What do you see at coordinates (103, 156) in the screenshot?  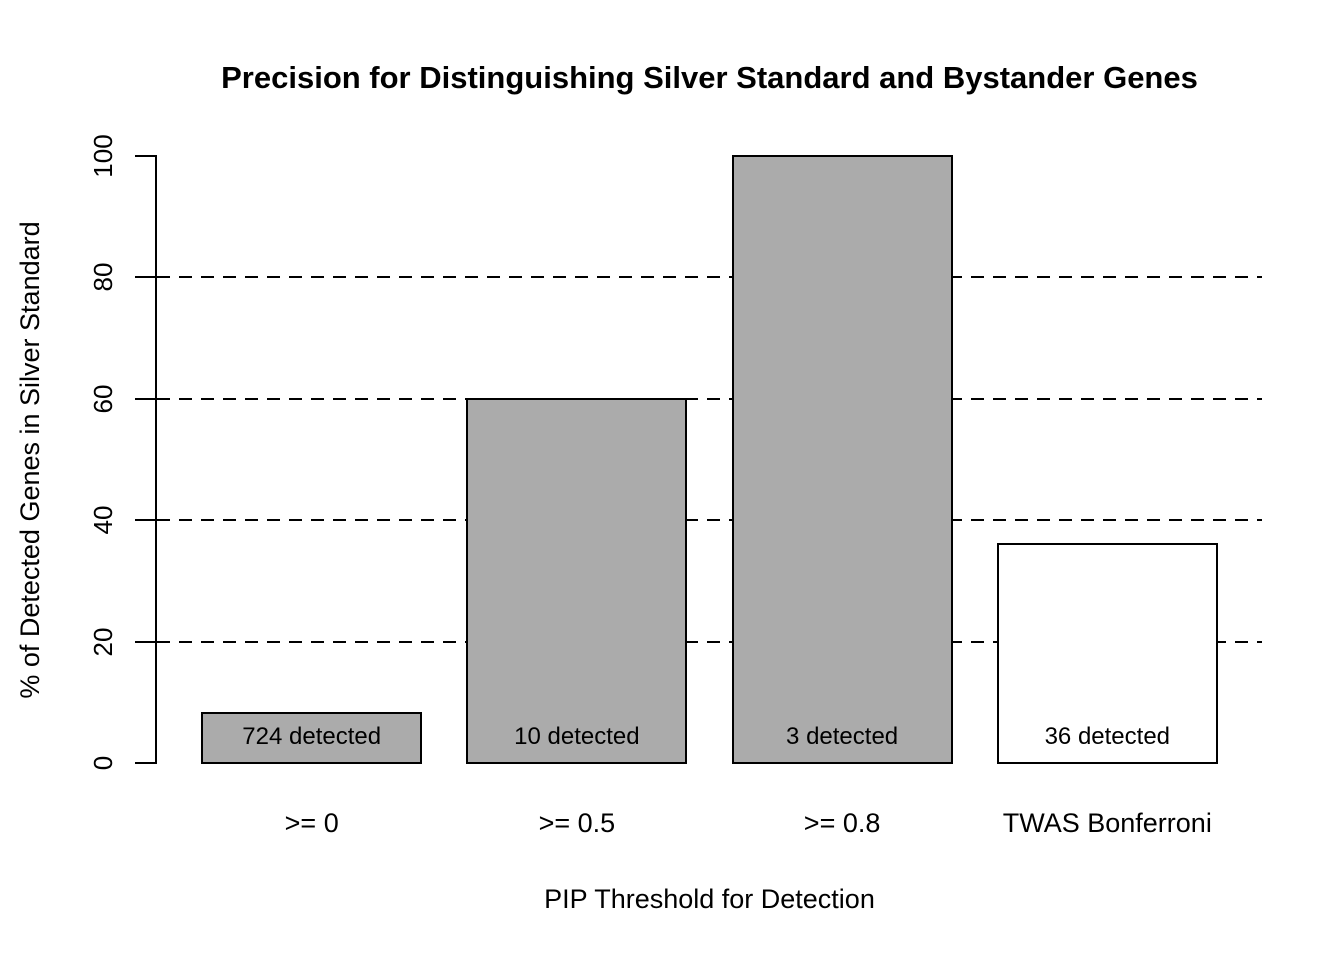 I see `y-tick-label: 100` at bounding box center [103, 156].